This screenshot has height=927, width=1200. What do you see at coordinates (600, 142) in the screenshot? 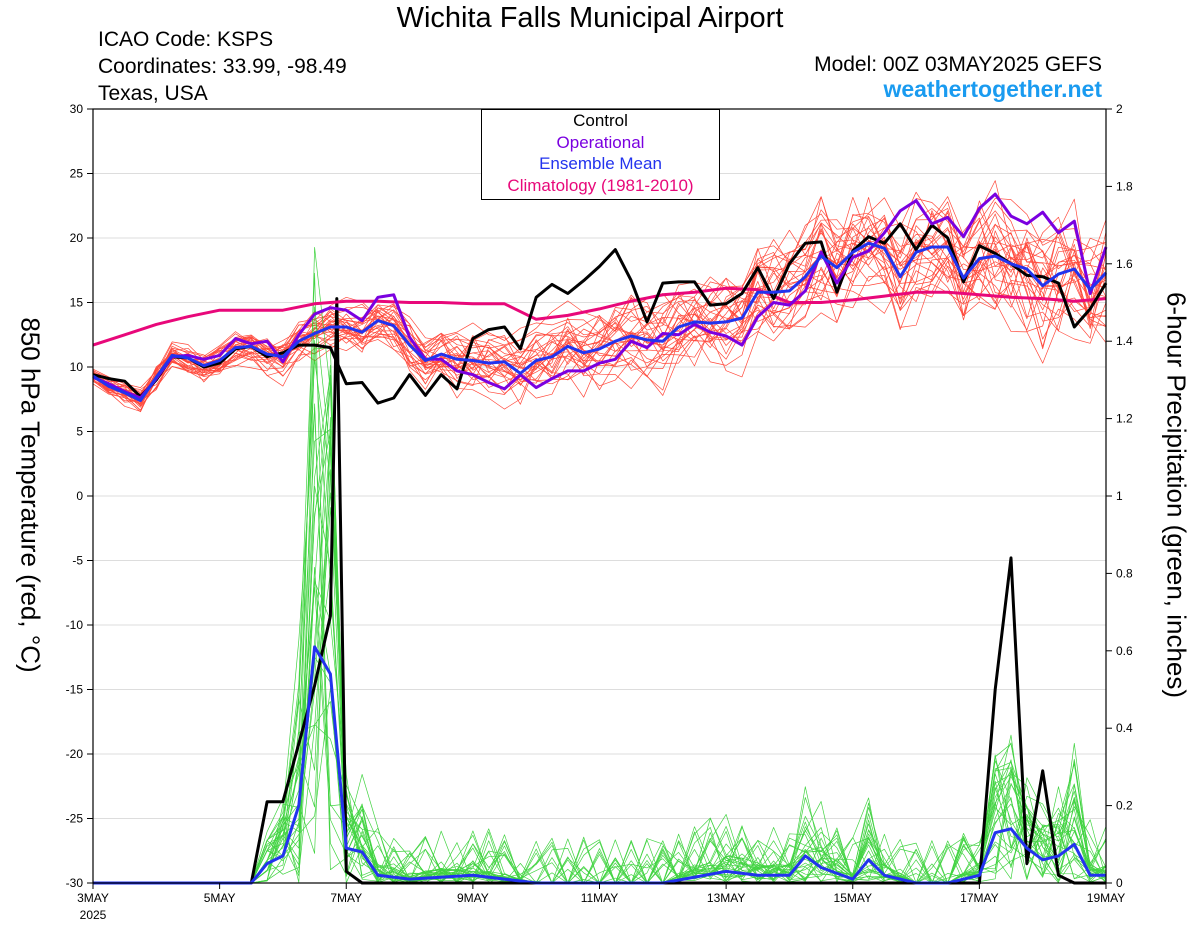
I see `legend-item-operational: Operational` at bounding box center [600, 142].